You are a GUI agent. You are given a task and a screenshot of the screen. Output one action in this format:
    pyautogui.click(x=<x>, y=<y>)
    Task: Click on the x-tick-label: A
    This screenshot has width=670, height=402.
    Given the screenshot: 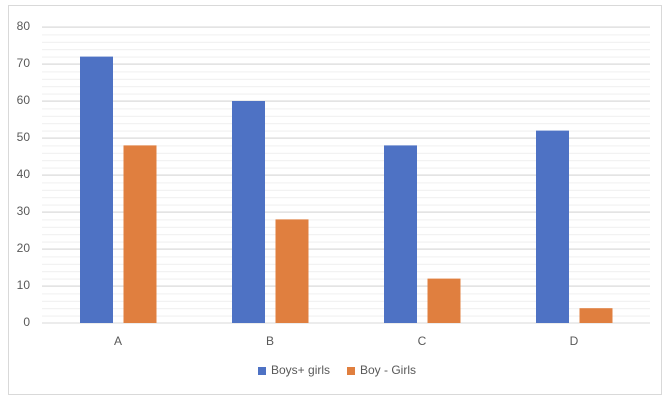 What is the action you would take?
    pyautogui.click(x=118, y=341)
    